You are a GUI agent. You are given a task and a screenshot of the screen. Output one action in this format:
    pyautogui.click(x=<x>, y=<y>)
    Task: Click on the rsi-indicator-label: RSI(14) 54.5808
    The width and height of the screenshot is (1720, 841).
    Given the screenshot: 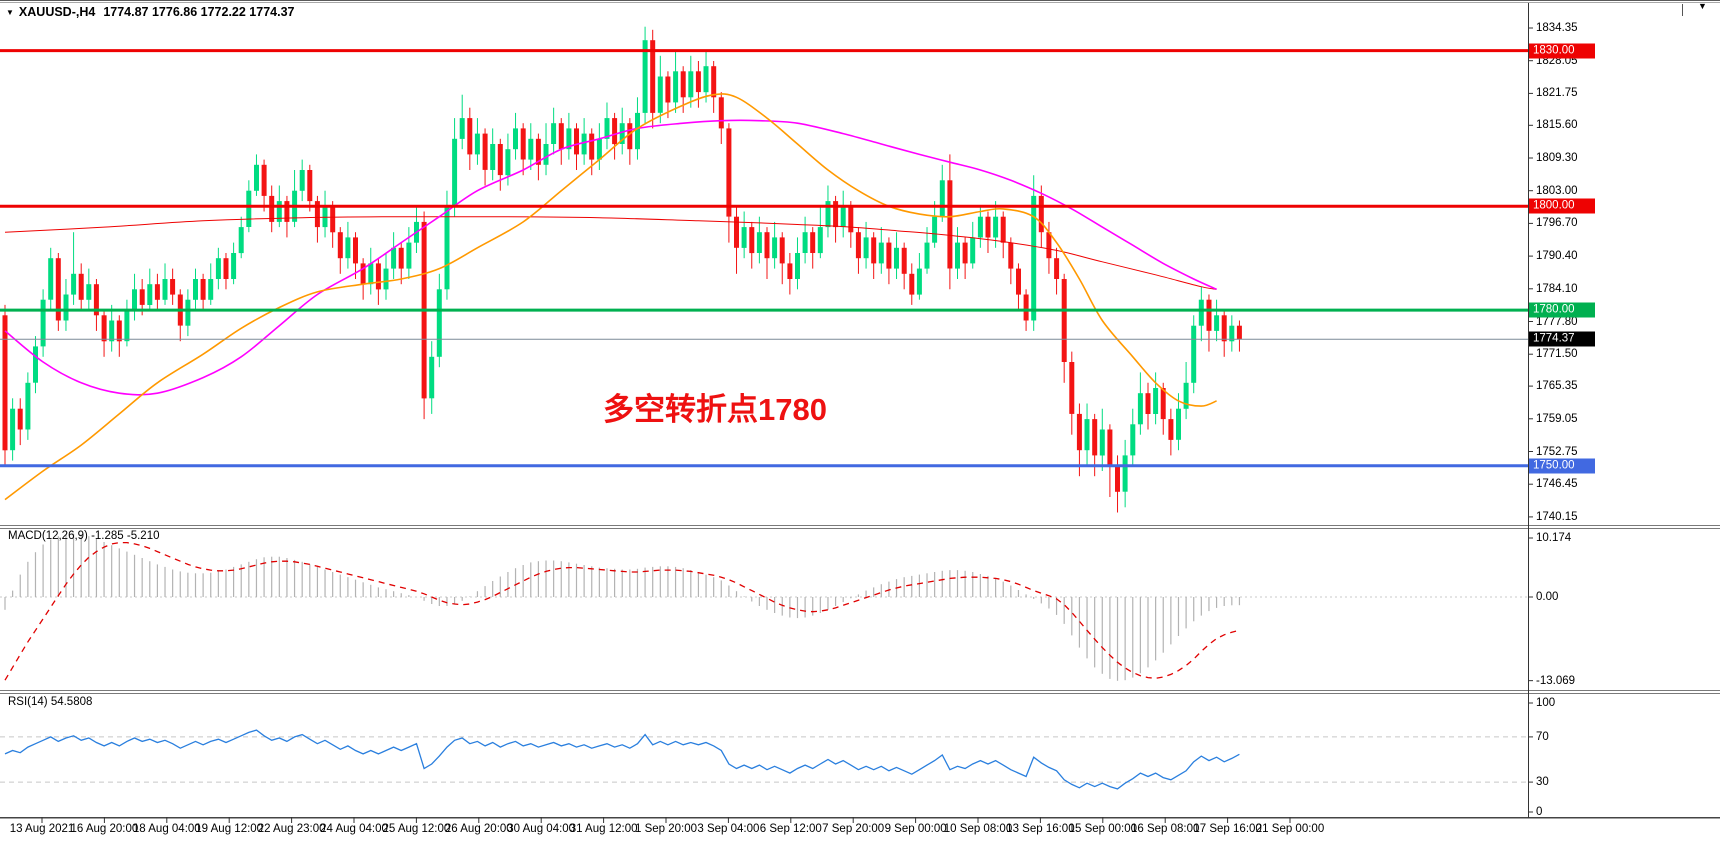 What is the action you would take?
    pyautogui.click(x=50, y=702)
    